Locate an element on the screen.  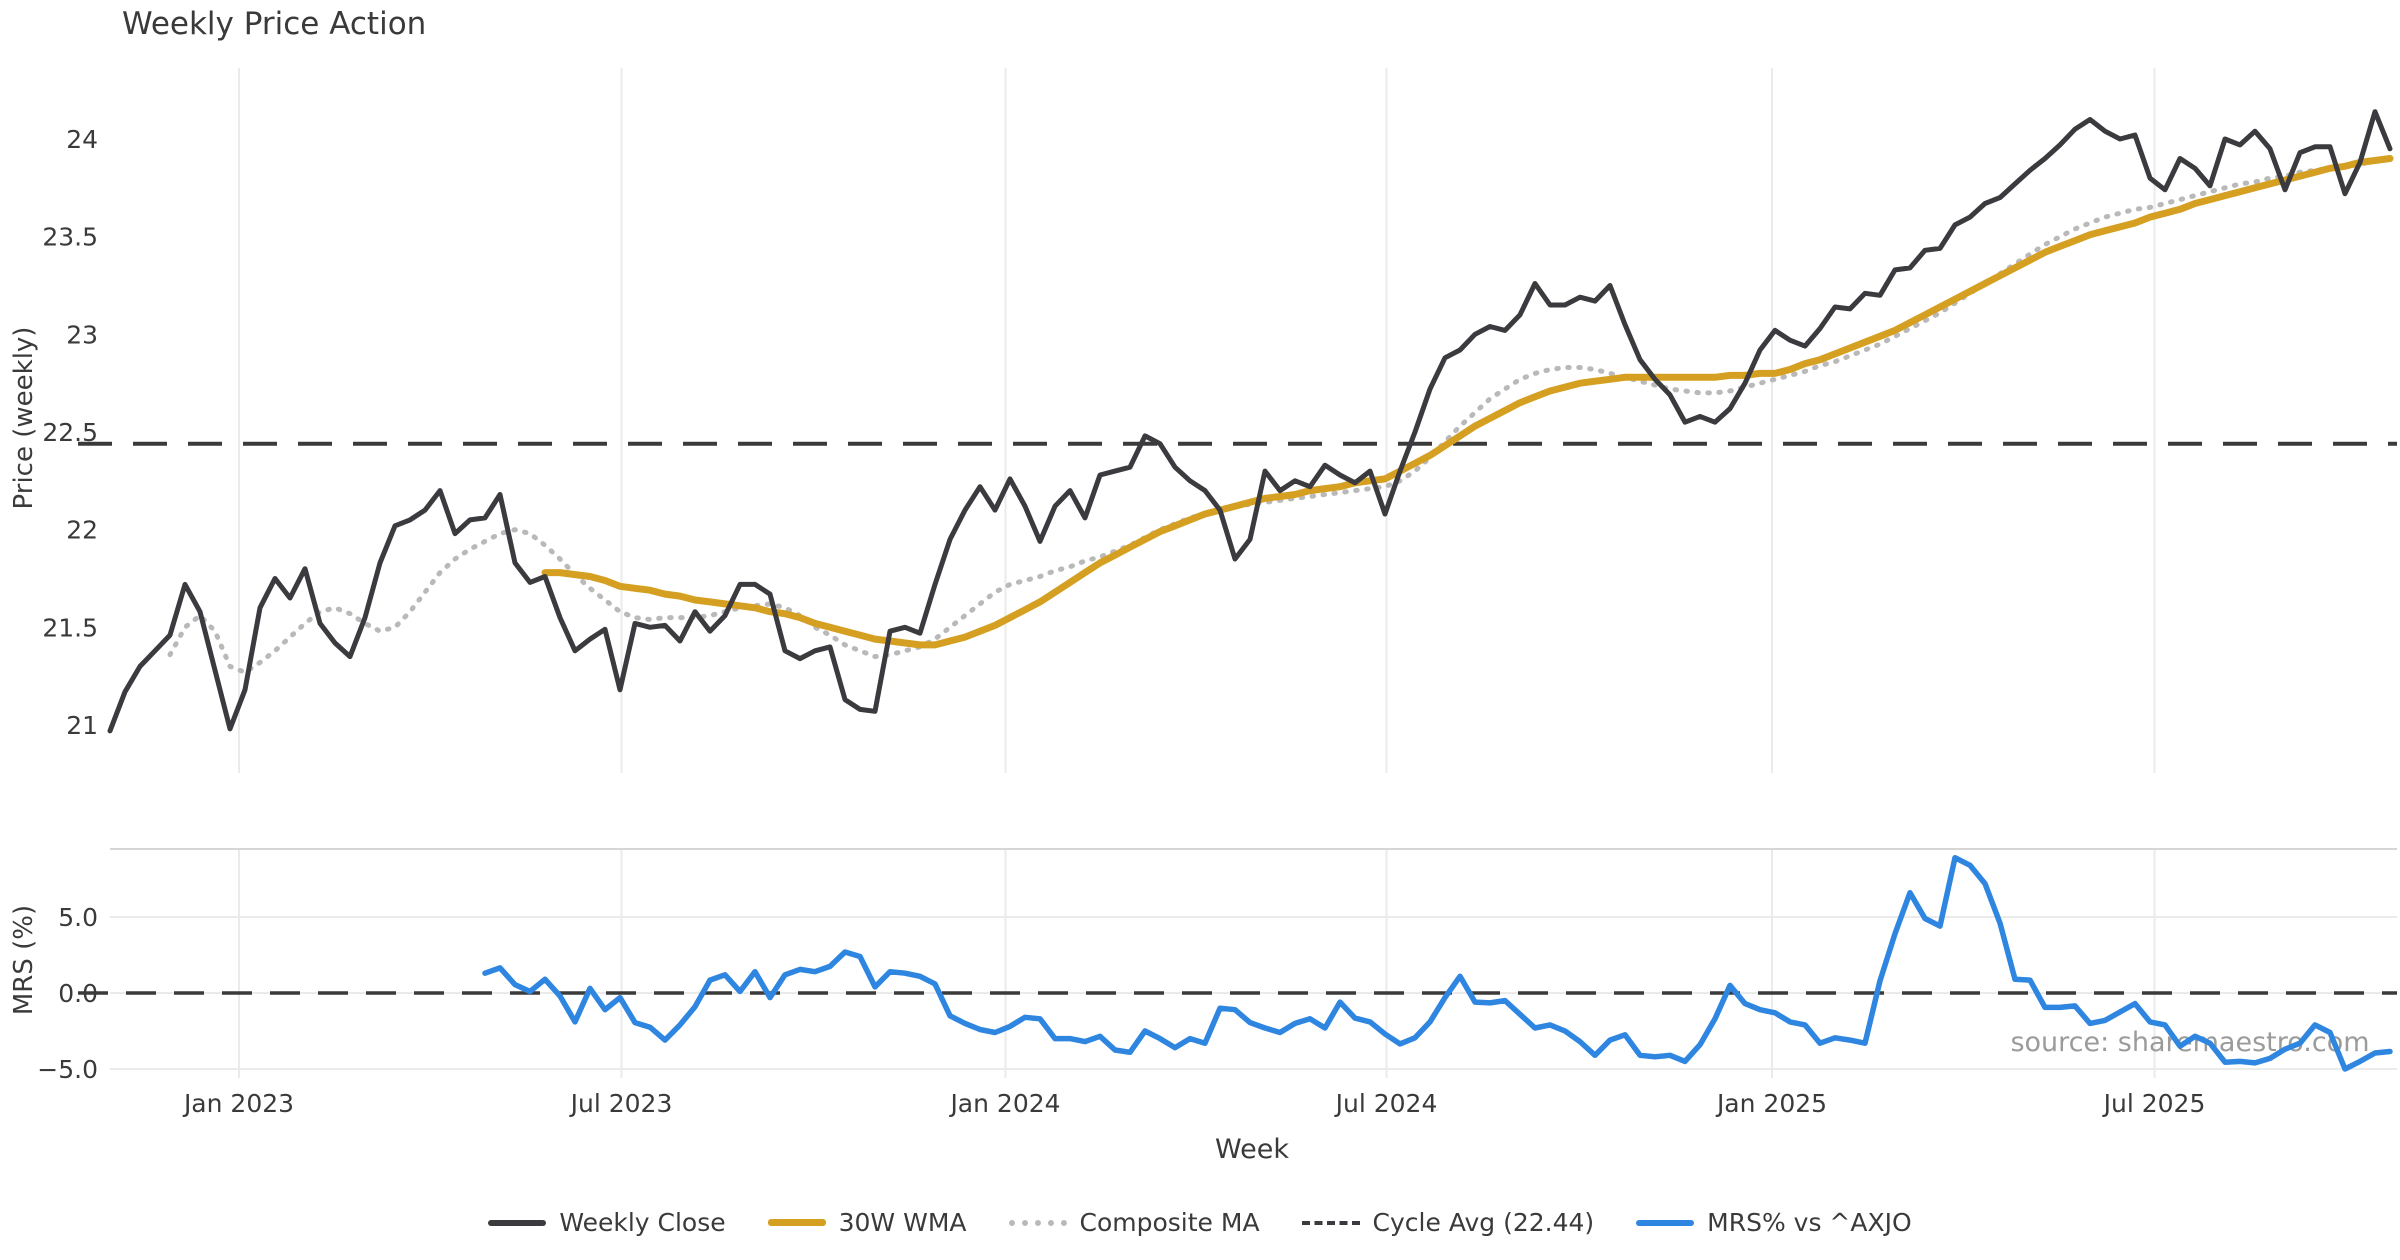
weekly-close-line-swatch is located at coordinates (517, 1222).